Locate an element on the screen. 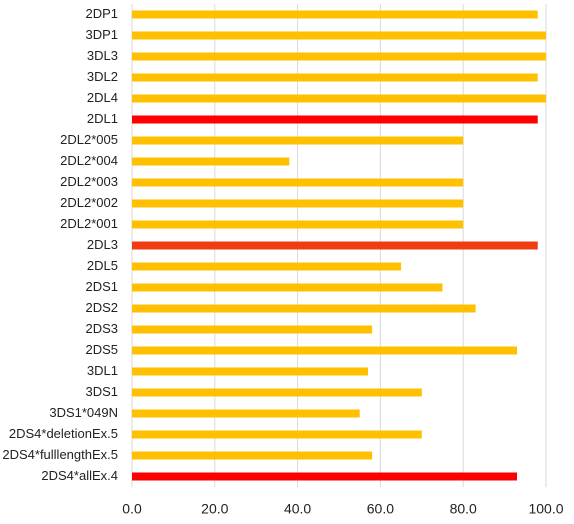 This screenshot has width=574, height=524. y-tick-label: 2DS2 is located at coordinates (101, 307).